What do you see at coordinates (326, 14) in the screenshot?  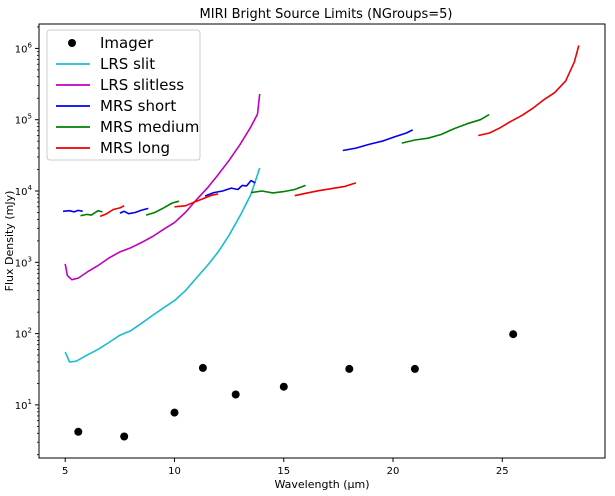 I see `chart-title: MIRI Bright Source Limits (NGroups=5)` at bounding box center [326, 14].